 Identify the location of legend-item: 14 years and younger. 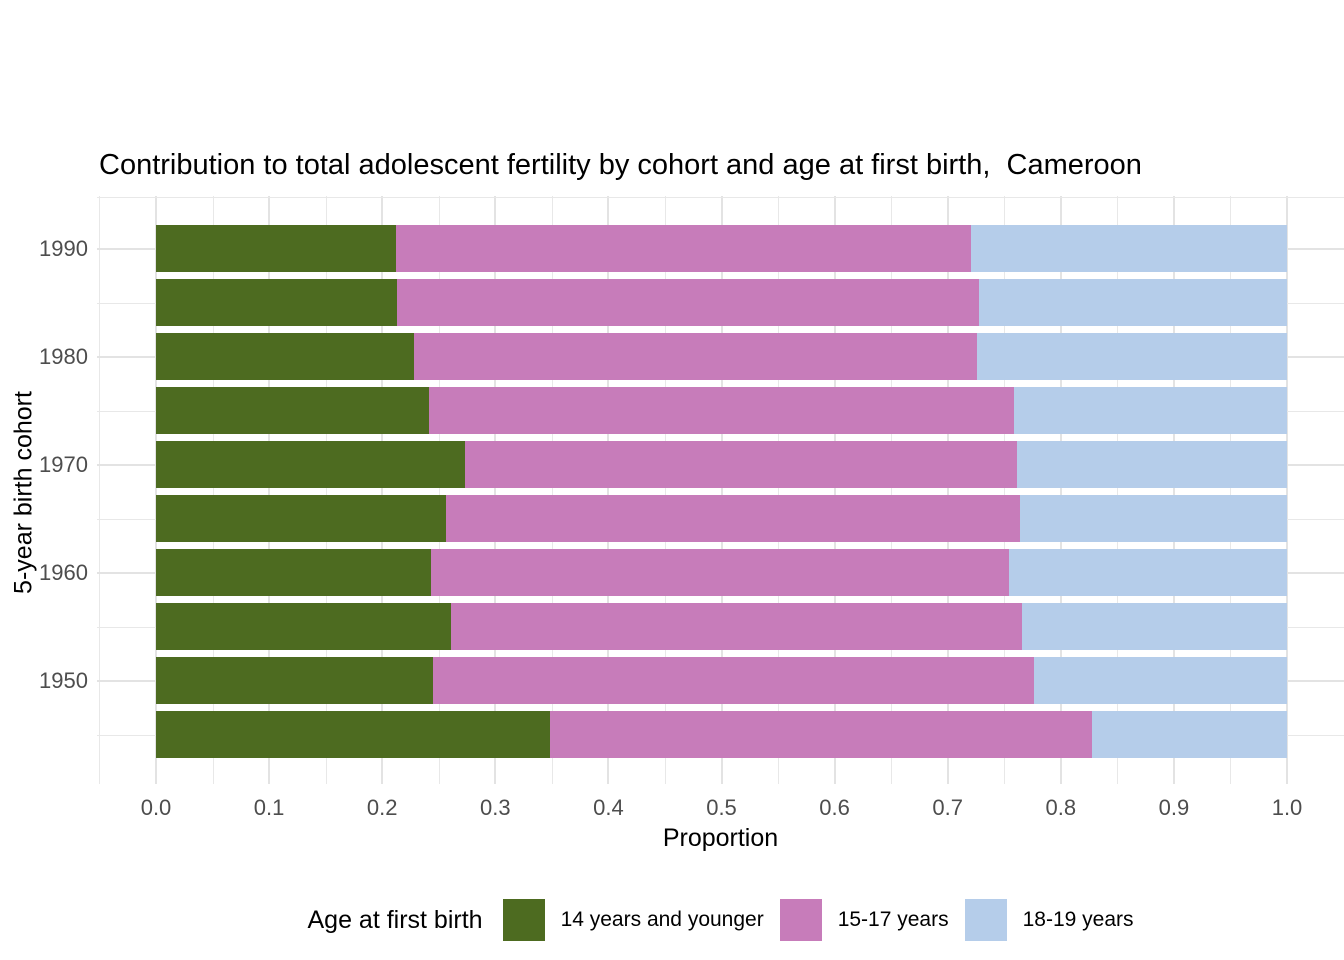
(633, 920).